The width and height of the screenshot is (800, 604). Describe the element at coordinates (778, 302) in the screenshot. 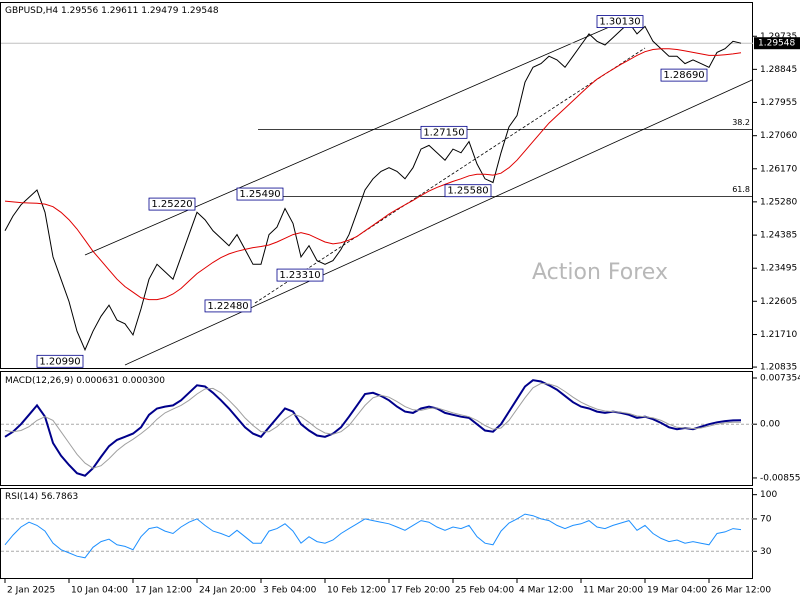

I see `y-tick-label: 1.22605` at that location.